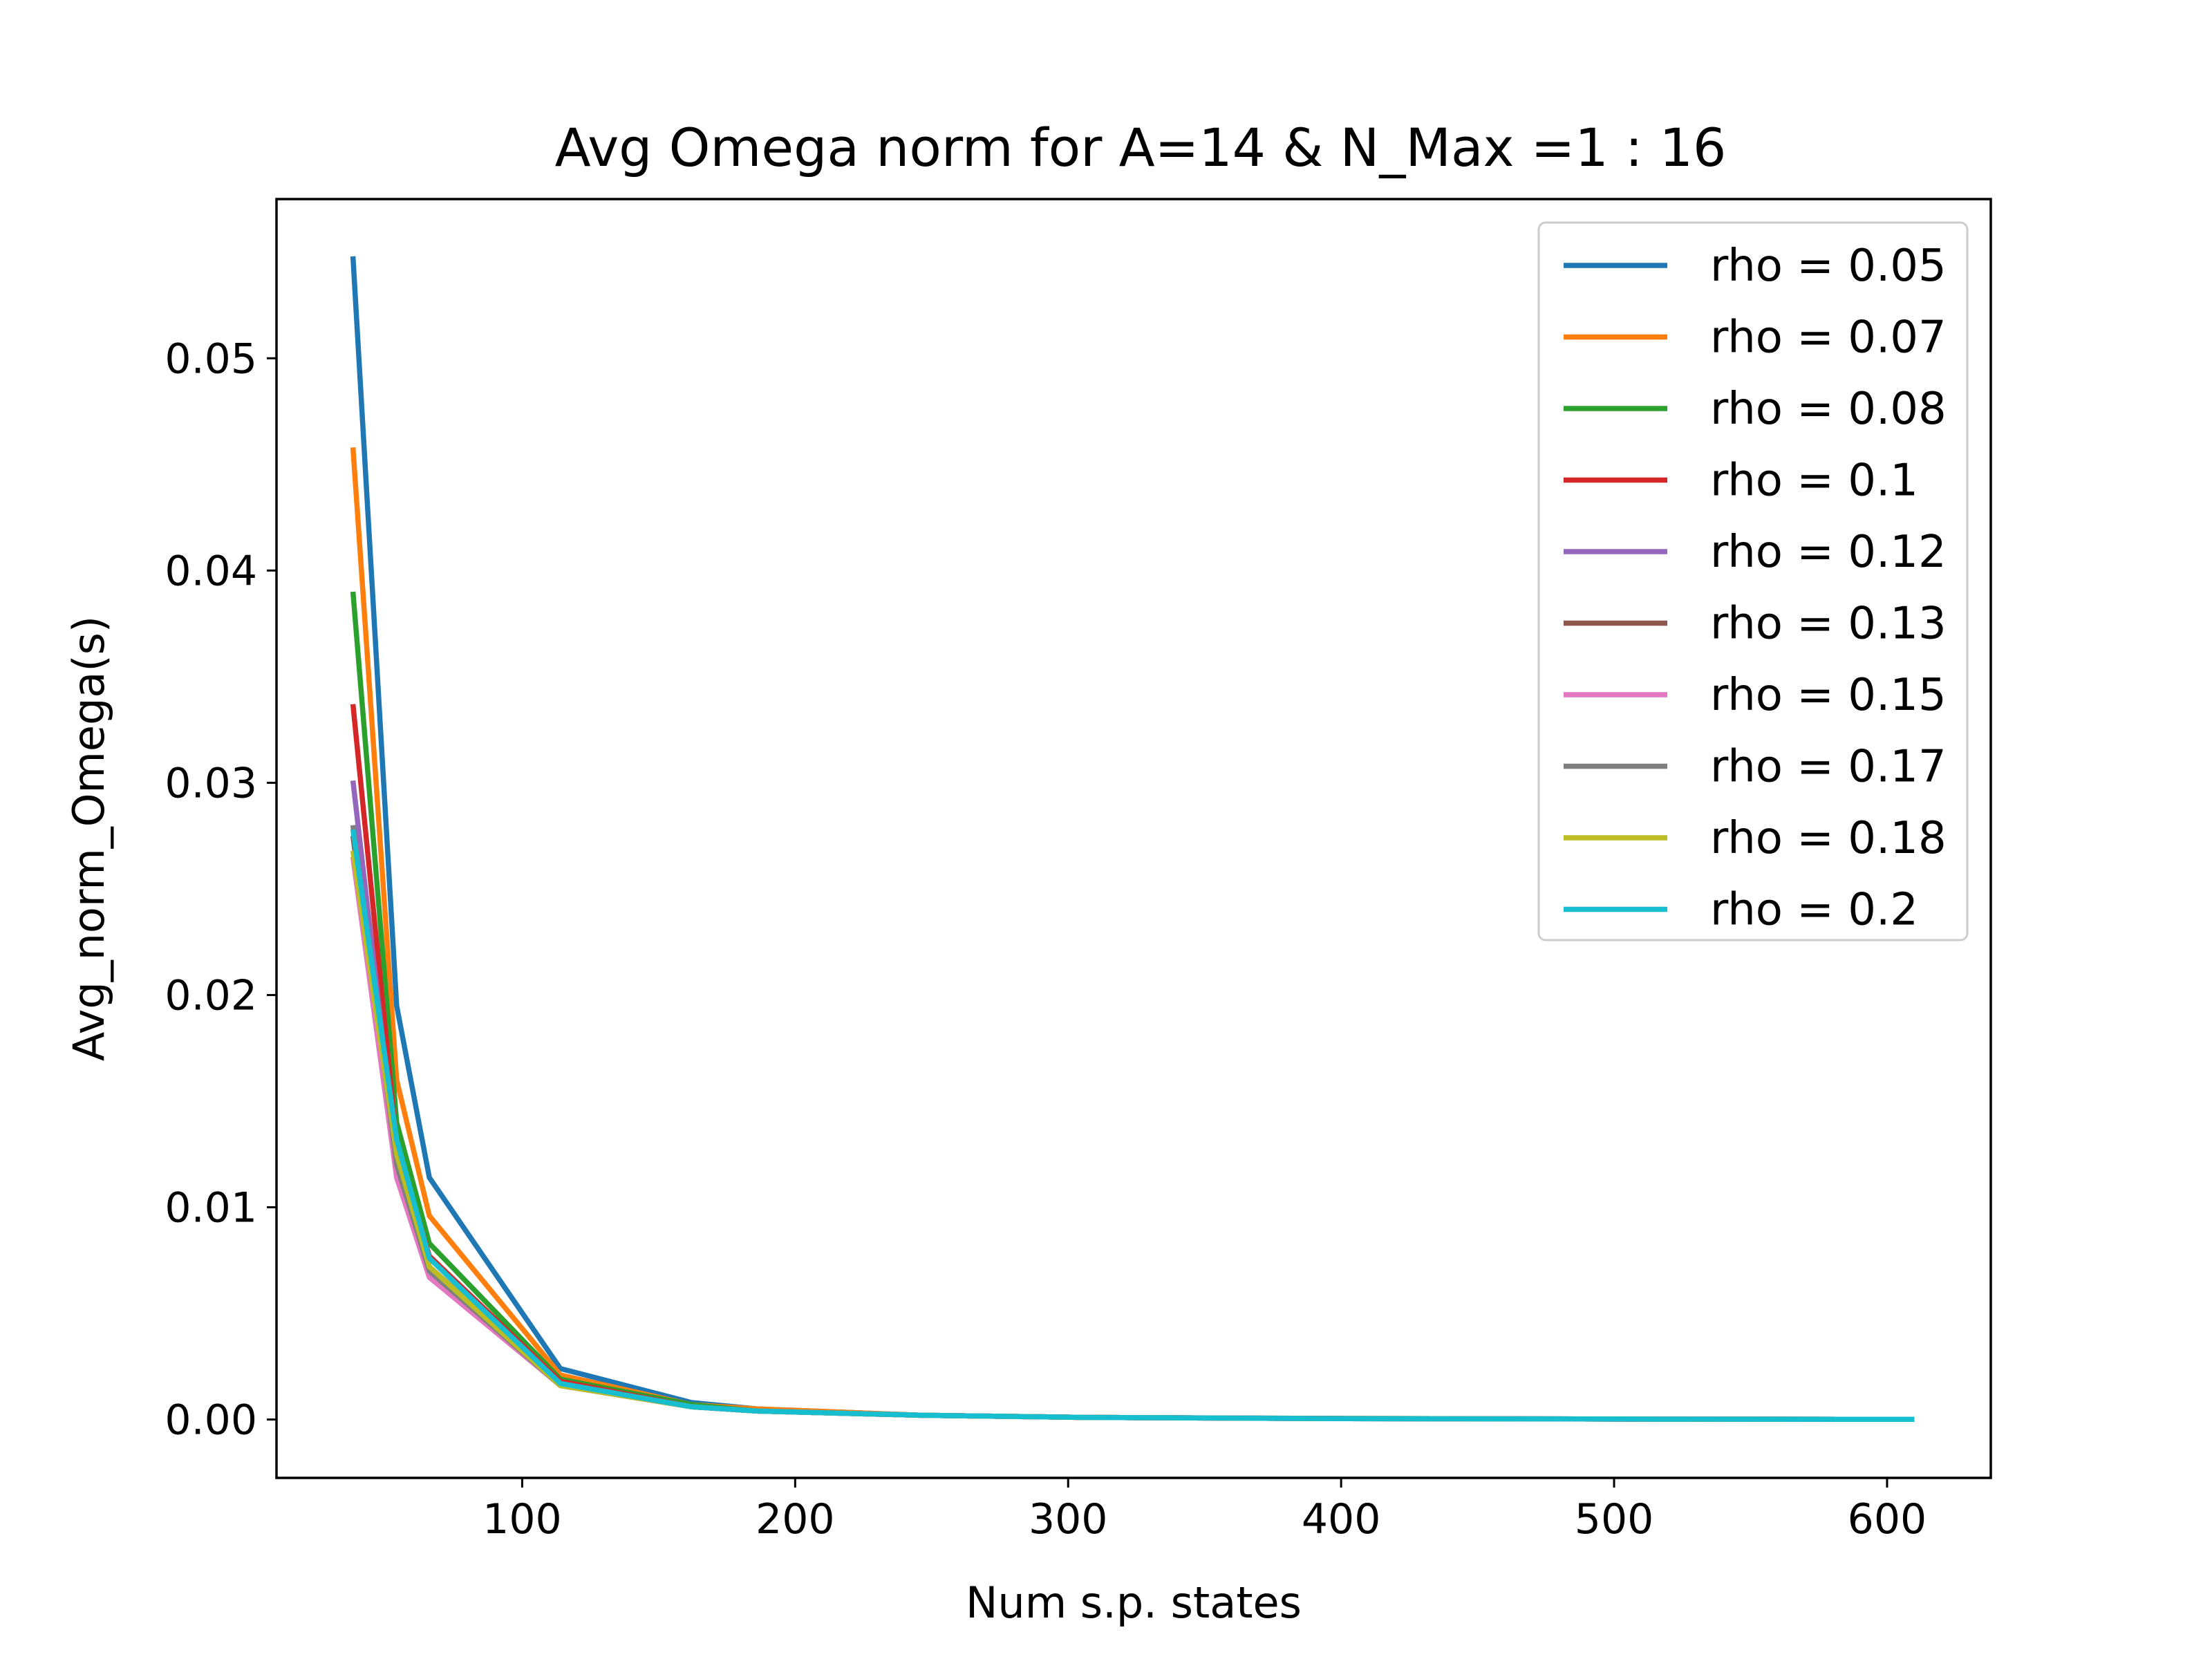  Describe the element at coordinates (1141, 147) in the screenshot. I see `chart-title: Avg Omega norm for A=14 & N_Max =1 : 16` at that location.